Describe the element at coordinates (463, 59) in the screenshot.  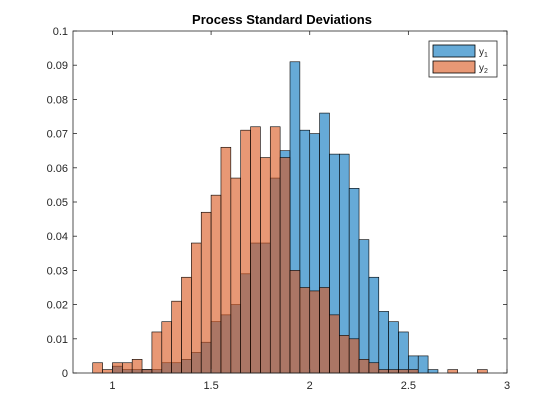
I see `legend: y1 y2` at that location.